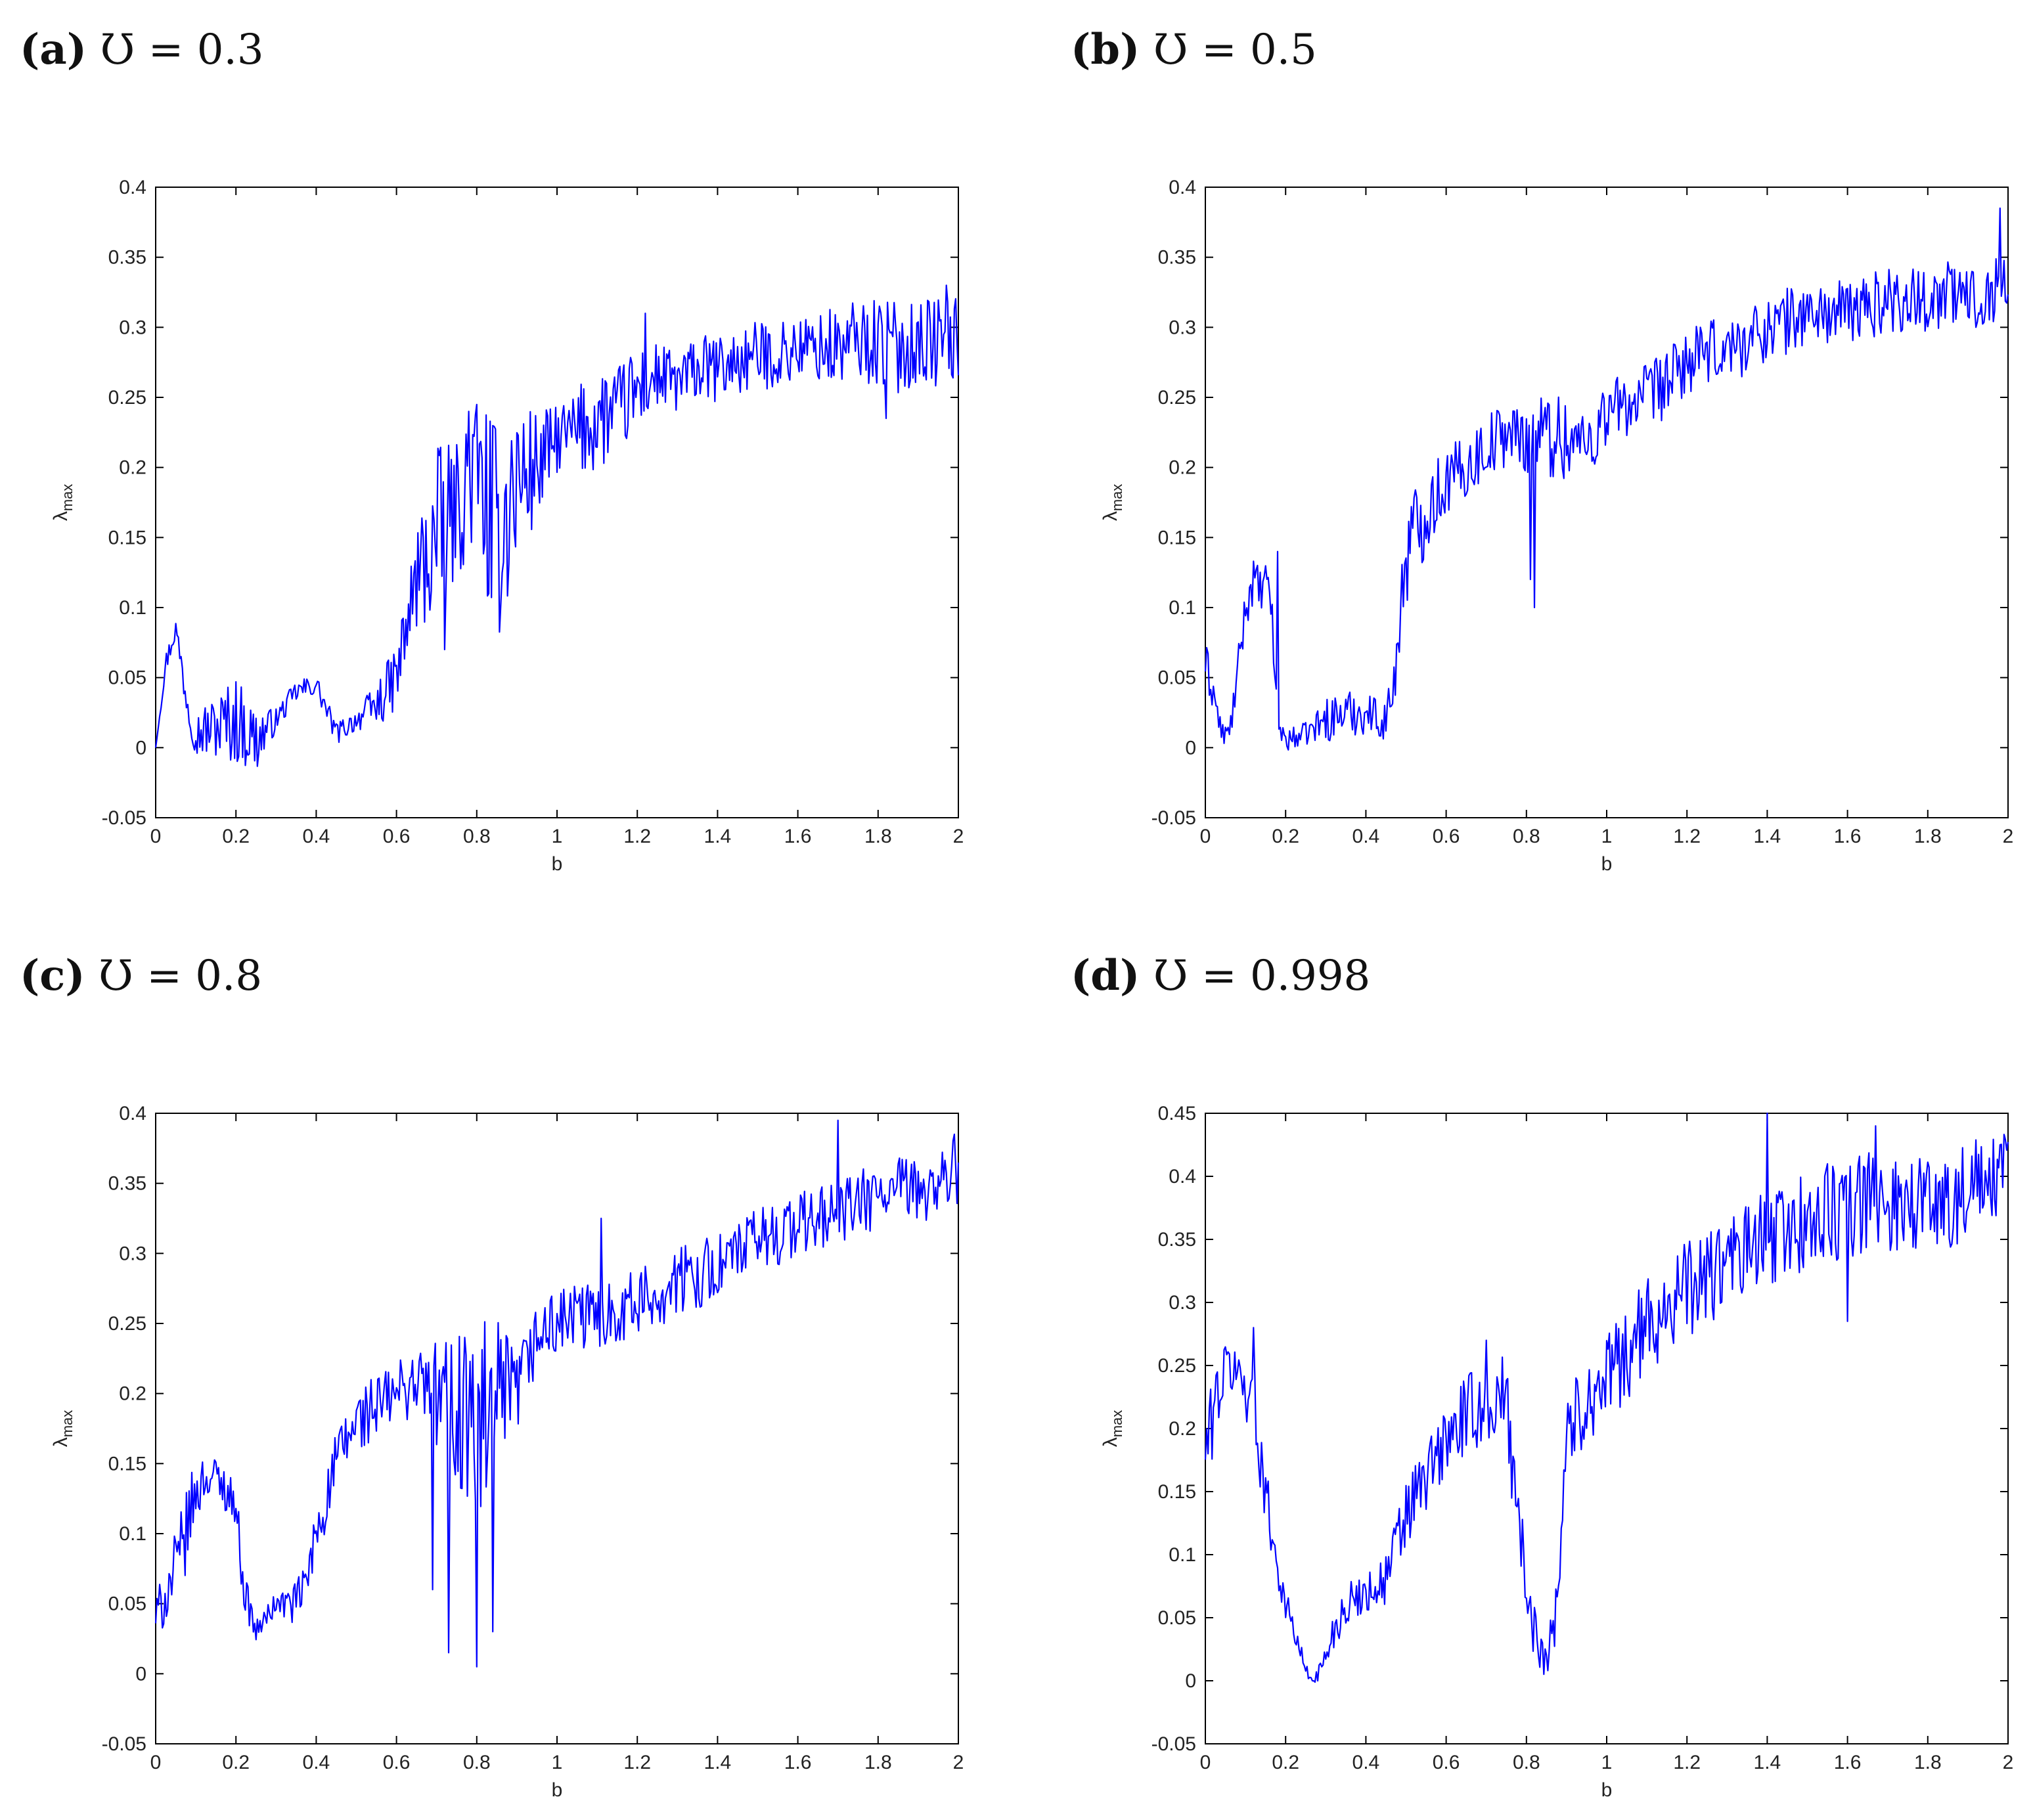 The height and width of the screenshot is (1820, 2033). I want to click on panel-value: 0.8, so click(229, 976).